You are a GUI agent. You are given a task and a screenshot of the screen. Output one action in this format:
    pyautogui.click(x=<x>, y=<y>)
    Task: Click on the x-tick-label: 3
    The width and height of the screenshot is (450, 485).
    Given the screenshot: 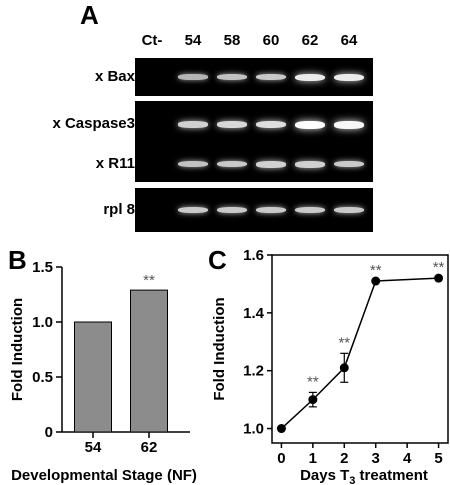 What is the action you would take?
    pyautogui.click(x=376, y=458)
    